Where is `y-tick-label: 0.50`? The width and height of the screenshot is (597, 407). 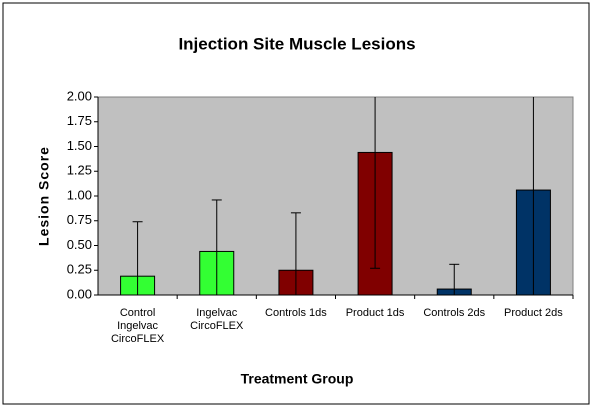 y-tick-label: 0.50 is located at coordinates (79, 244).